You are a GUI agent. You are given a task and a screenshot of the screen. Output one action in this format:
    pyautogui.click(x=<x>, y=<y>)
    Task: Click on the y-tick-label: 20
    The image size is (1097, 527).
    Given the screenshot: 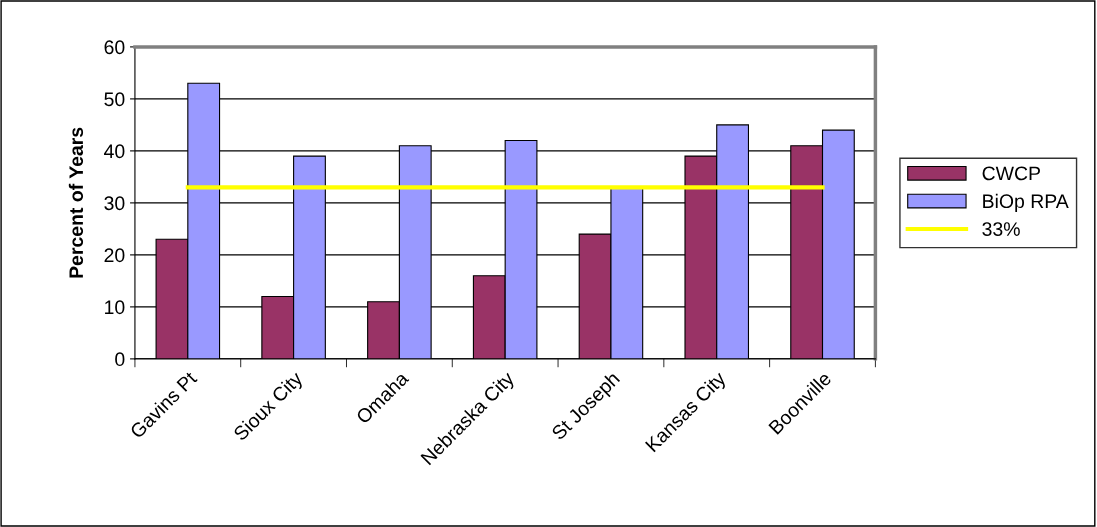 What is the action you would take?
    pyautogui.click(x=114, y=255)
    